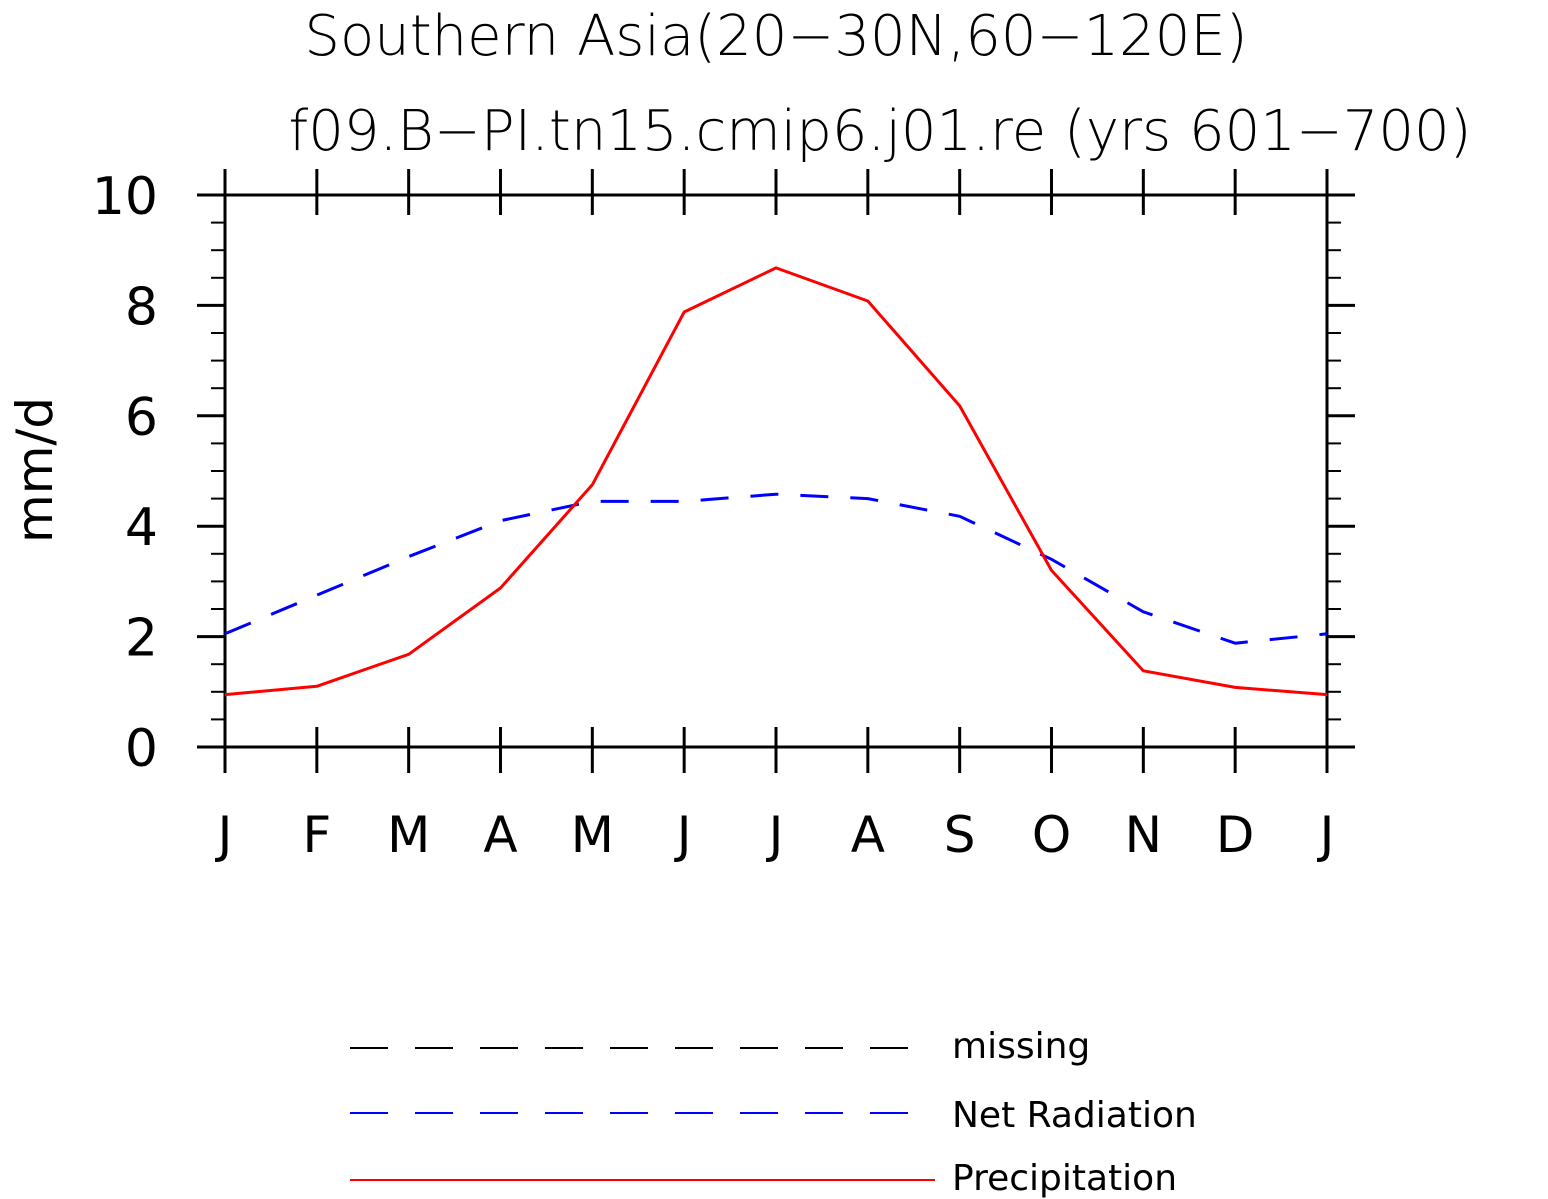 The image size is (1548, 1199). What do you see at coordinates (141, 307) in the screenshot?
I see `y-tick-label: 8` at bounding box center [141, 307].